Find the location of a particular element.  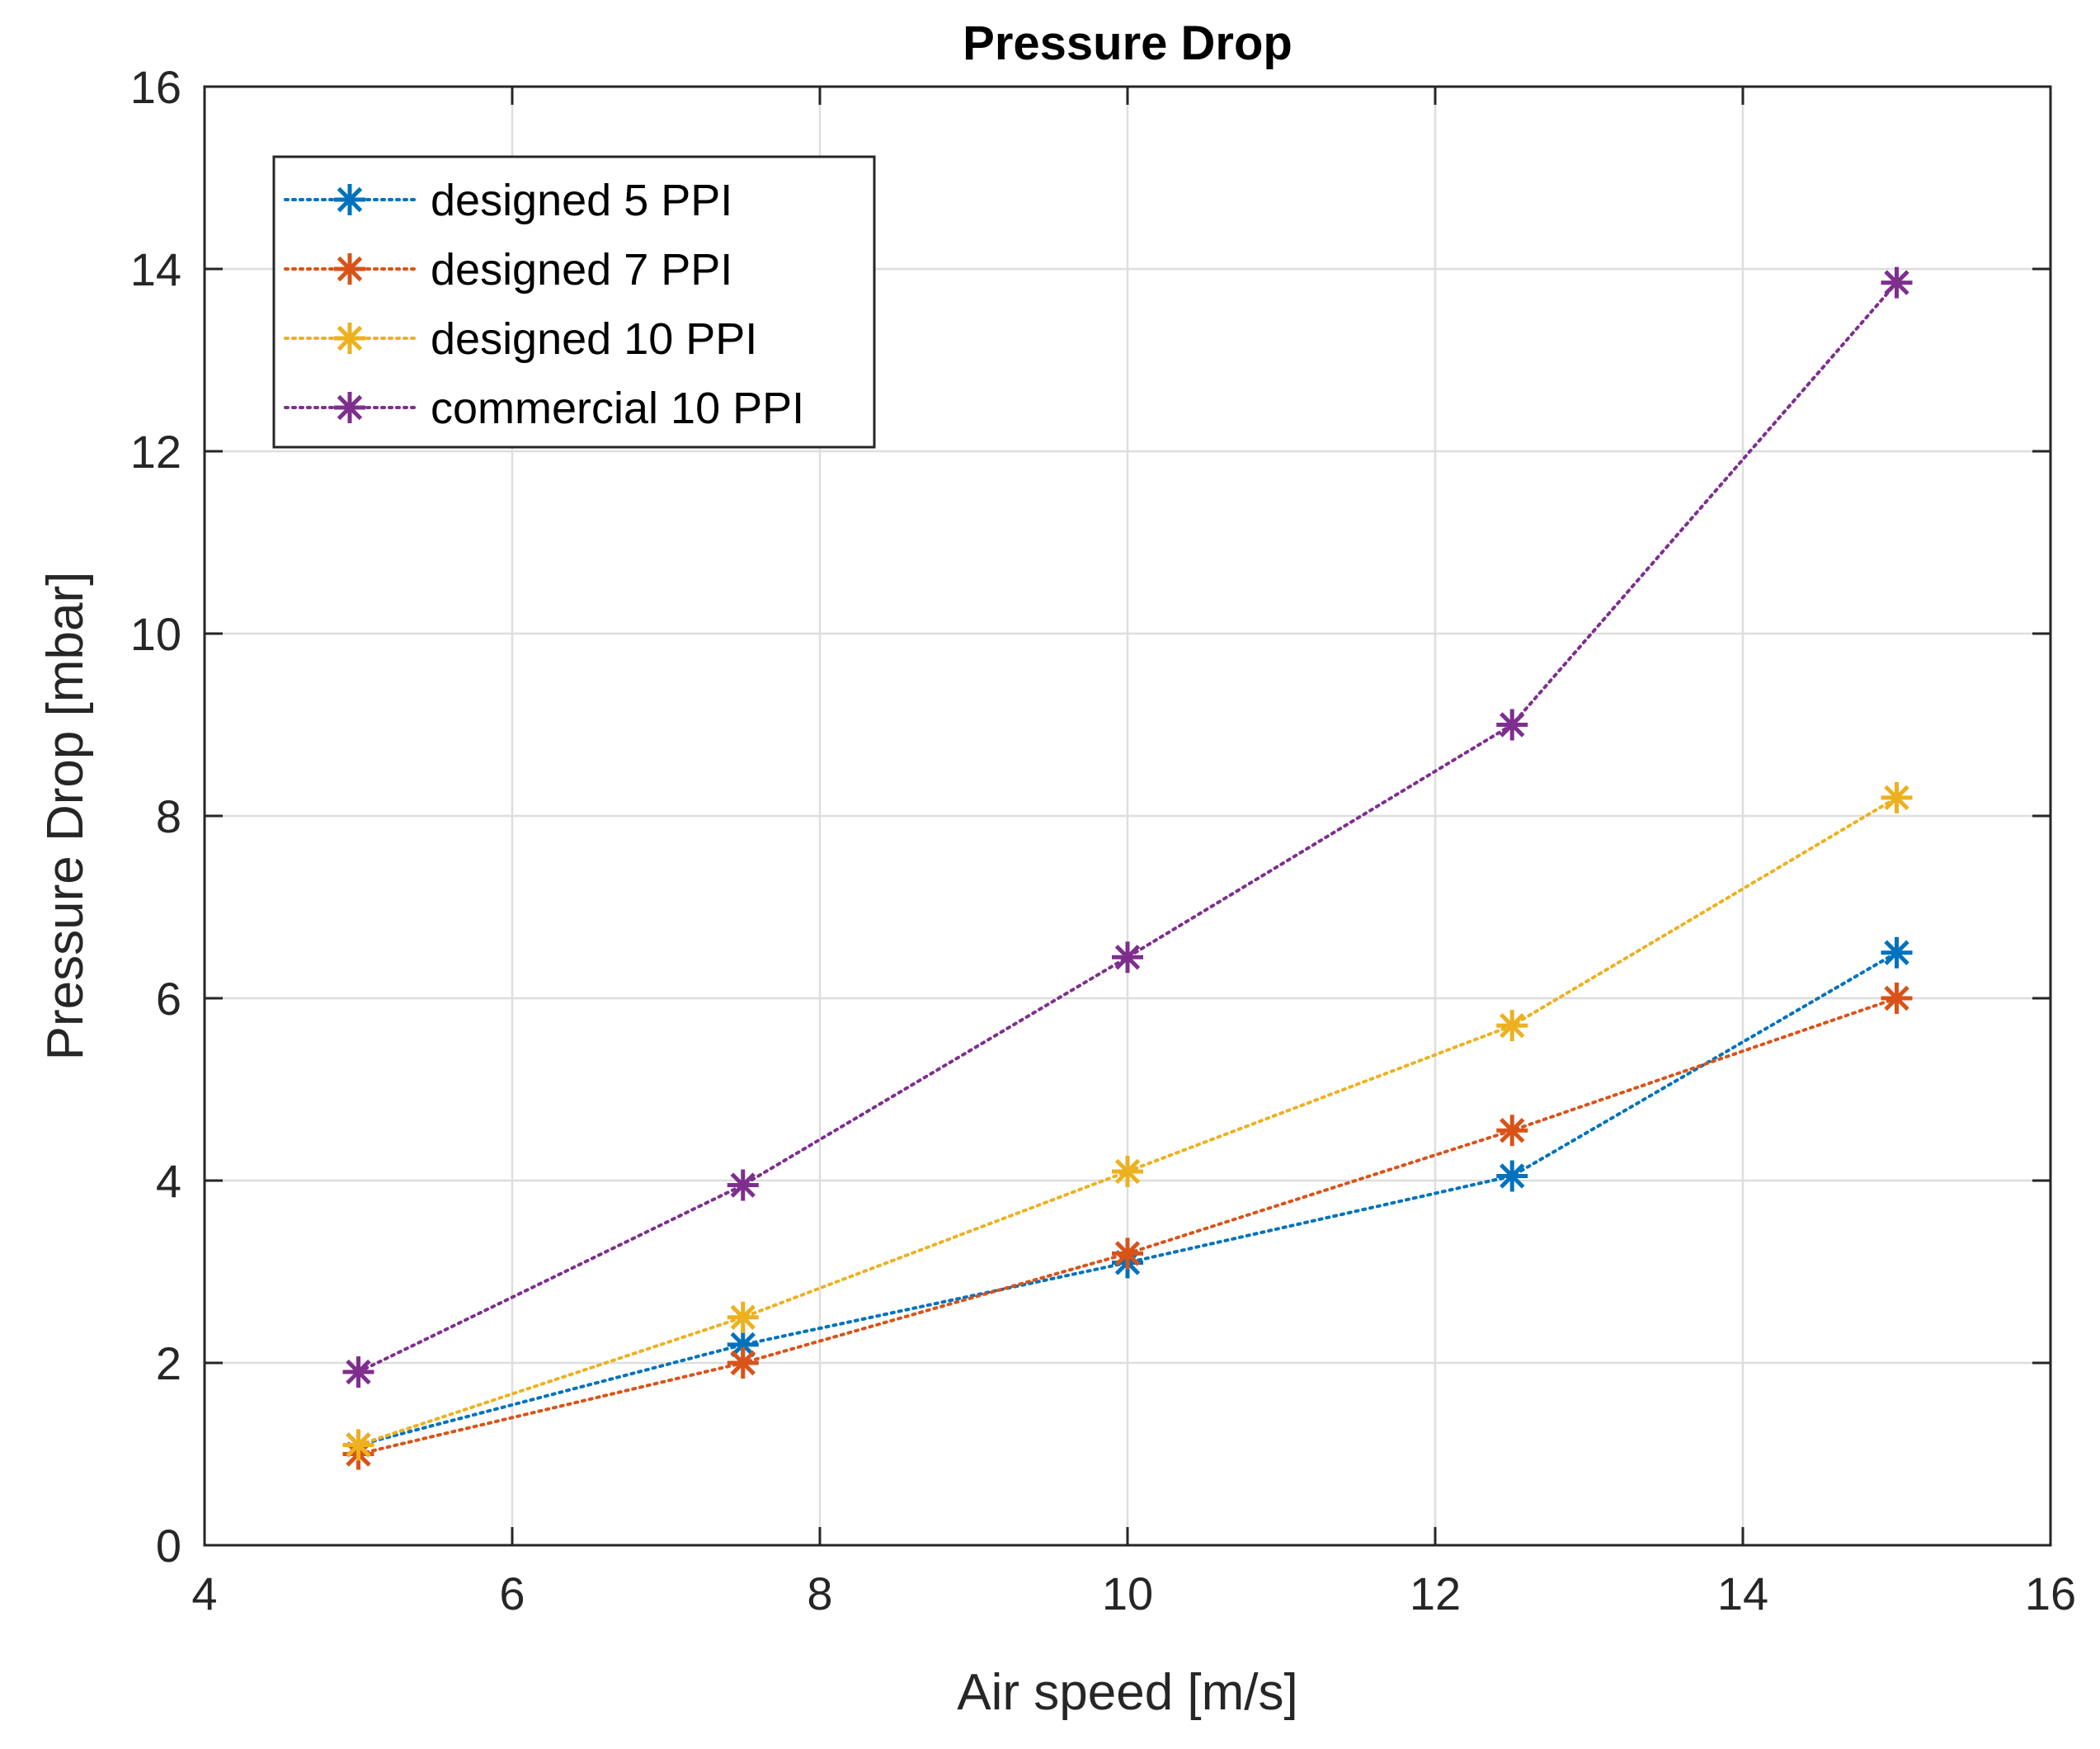

x-tick-label: 16 is located at coordinates (2050, 1593).